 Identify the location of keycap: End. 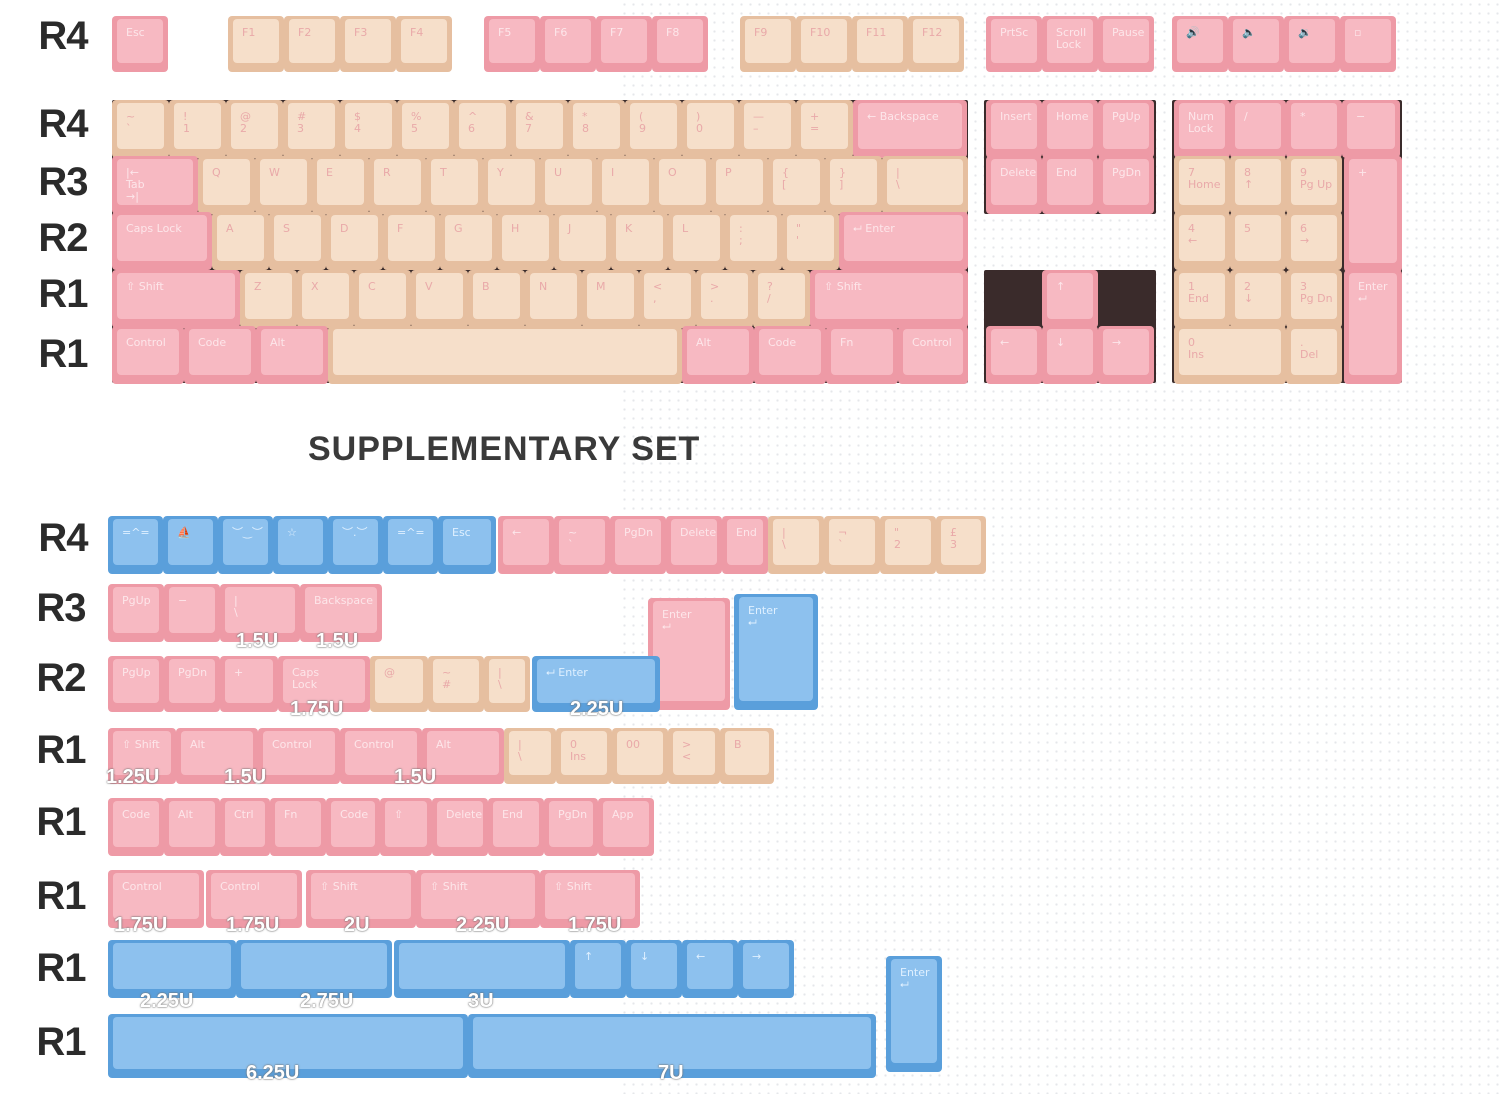
(745, 545).